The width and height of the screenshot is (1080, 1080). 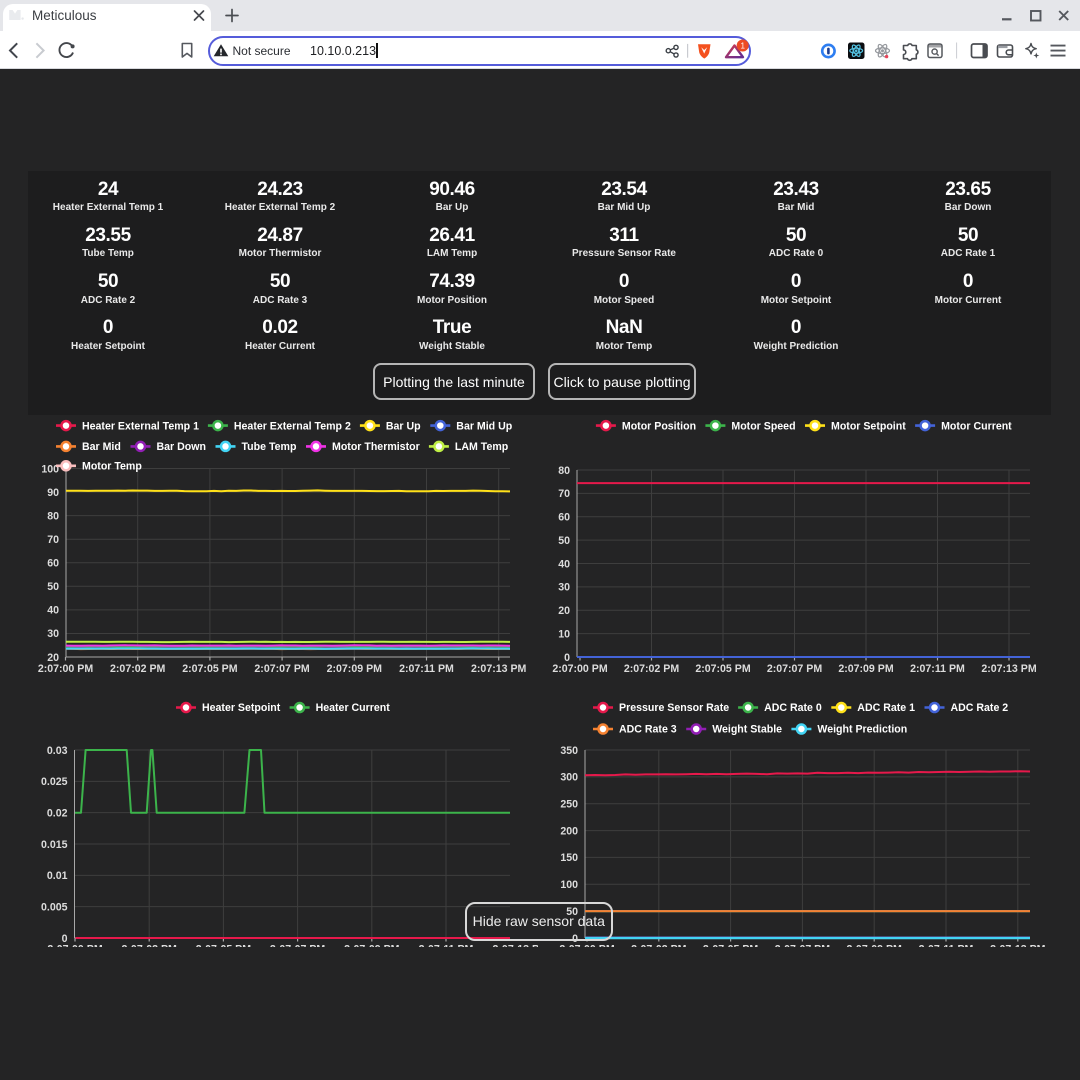 What do you see at coordinates (53, 493) in the screenshot?
I see `svg-text: 90` at bounding box center [53, 493].